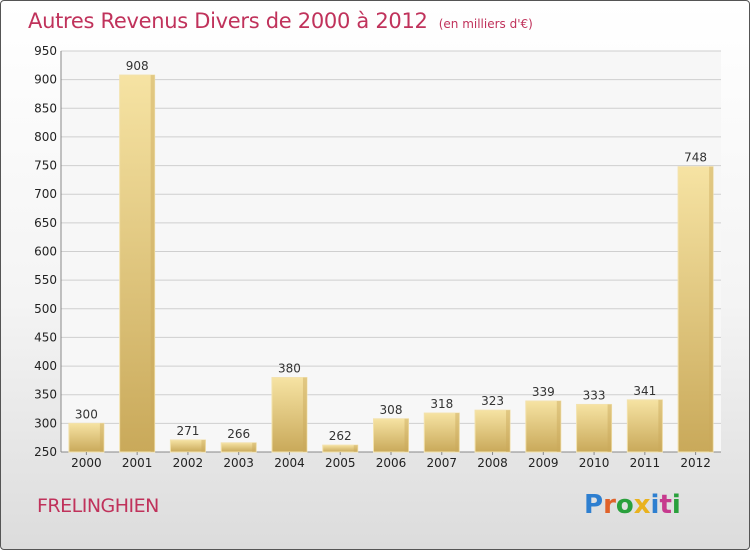 Image resolution: width=750 pixels, height=550 pixels. Describe the element at coordinates (441, 463) in the screenshot. I see `x-tick-label: 2007` at that location.